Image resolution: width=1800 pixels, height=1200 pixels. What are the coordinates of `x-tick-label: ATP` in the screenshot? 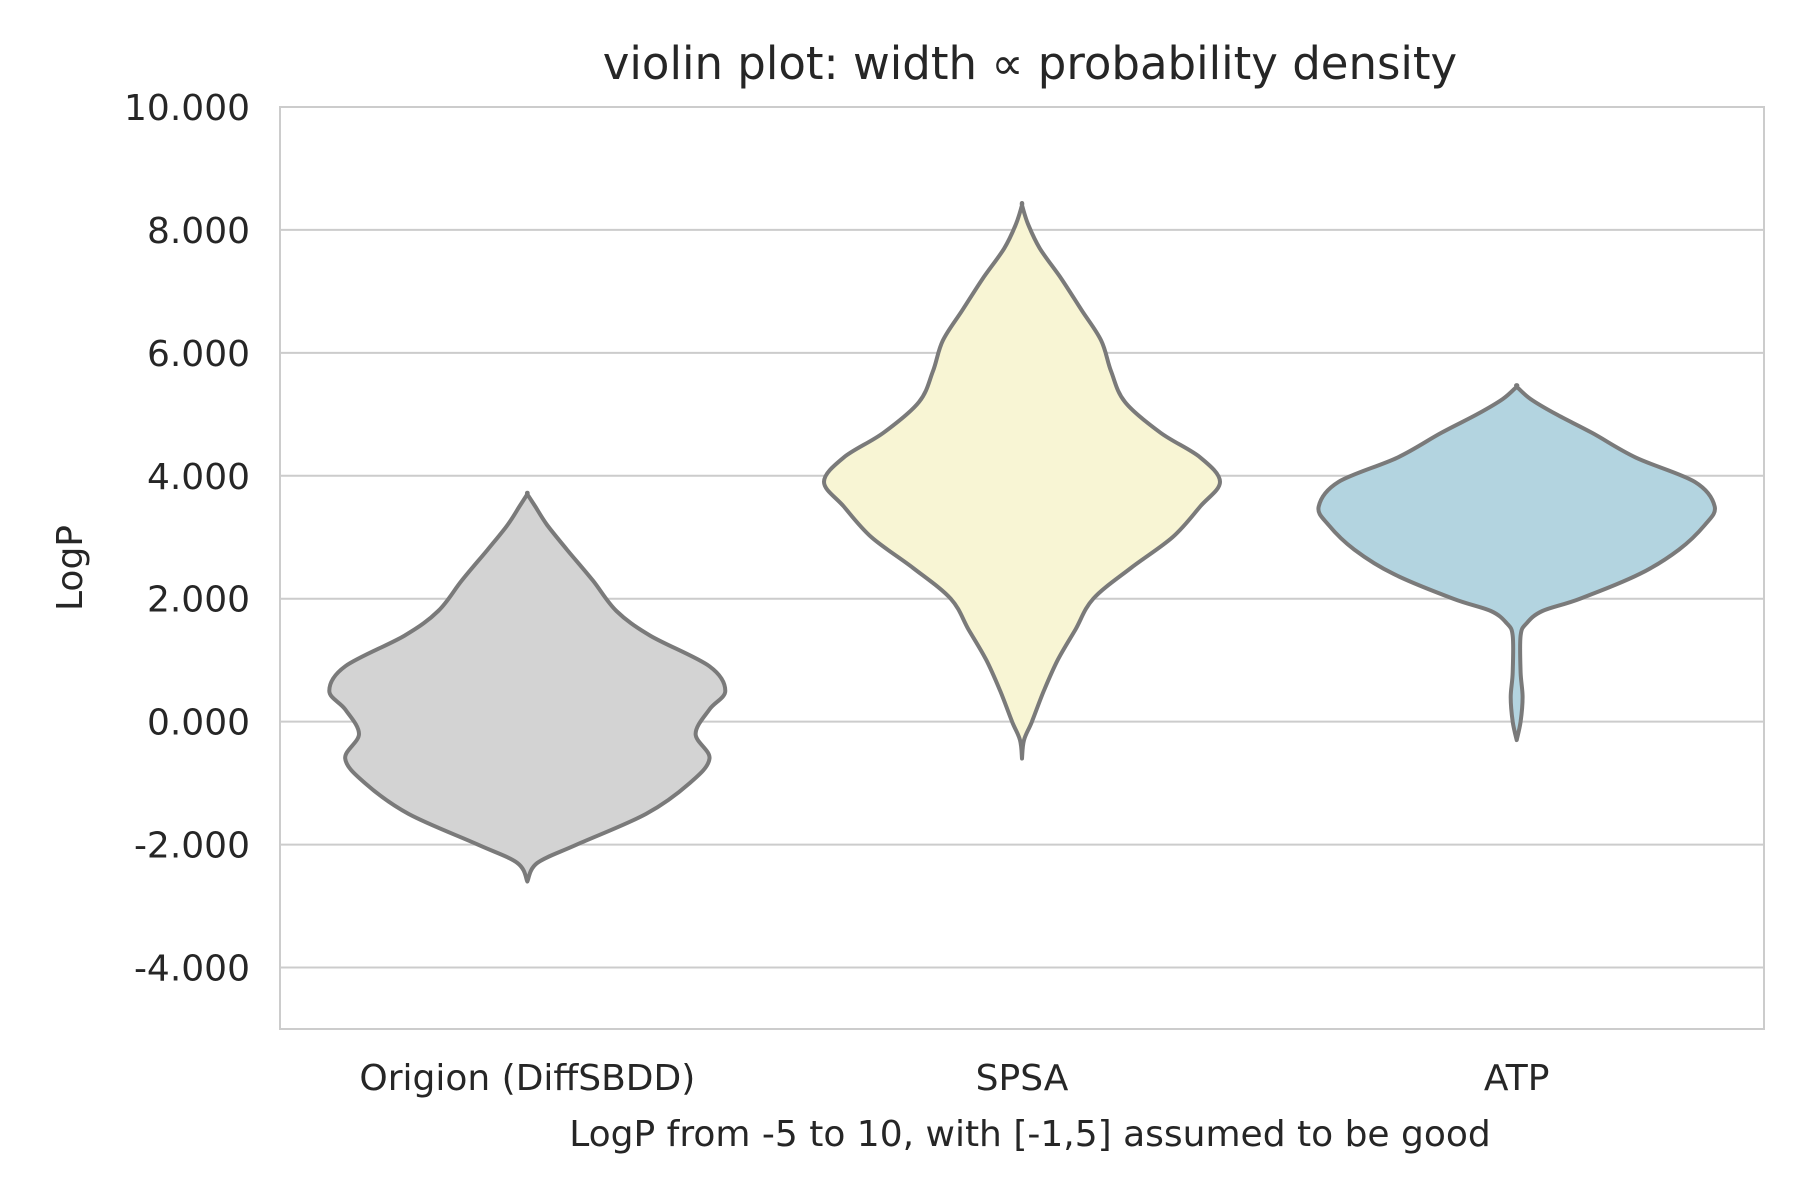 It's located at (1517, 1078).